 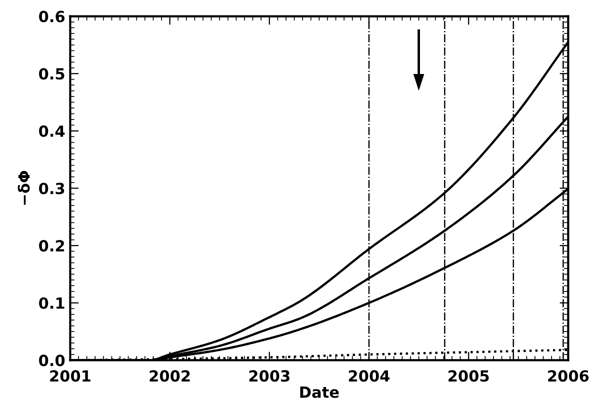 I want to click on x-tick-label: 2006, so click(x=568, y=376).